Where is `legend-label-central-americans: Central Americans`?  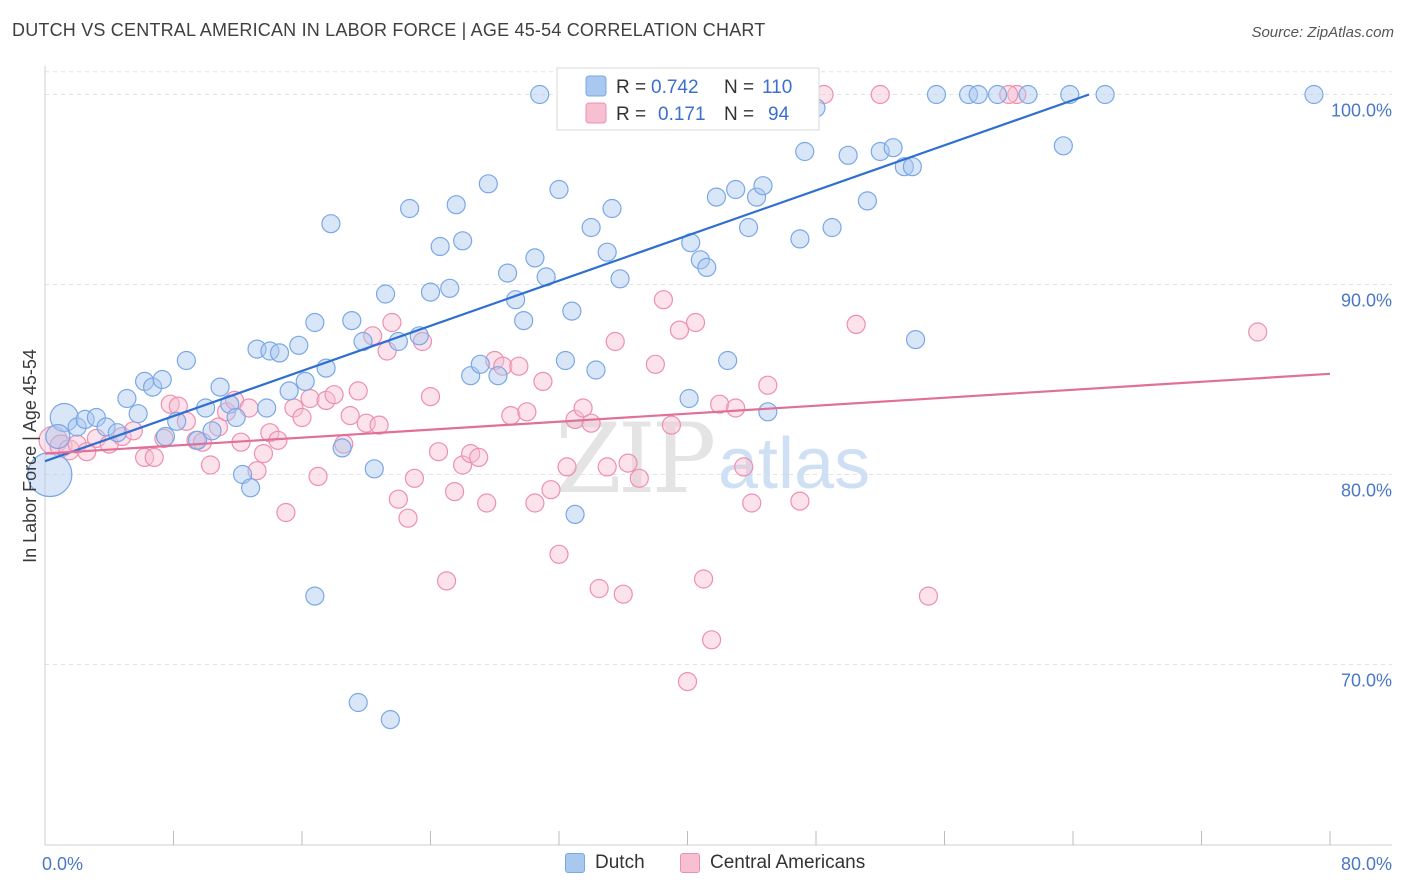 legend-label-central-americans: Central Americans is located at coordinates (788, 862).